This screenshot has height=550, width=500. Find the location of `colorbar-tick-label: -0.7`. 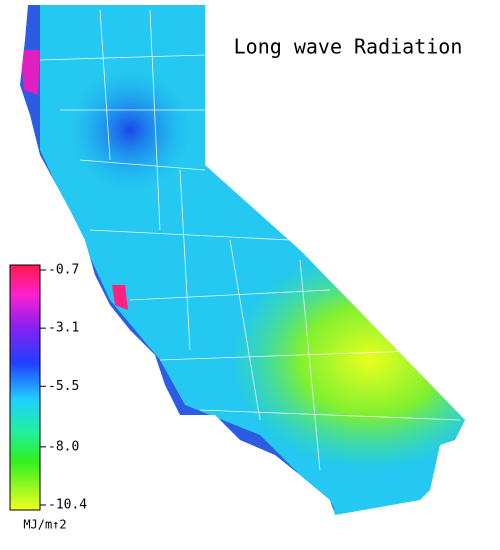

colorbar-tick-label: -0.7 is located at coordinates (63, 270).